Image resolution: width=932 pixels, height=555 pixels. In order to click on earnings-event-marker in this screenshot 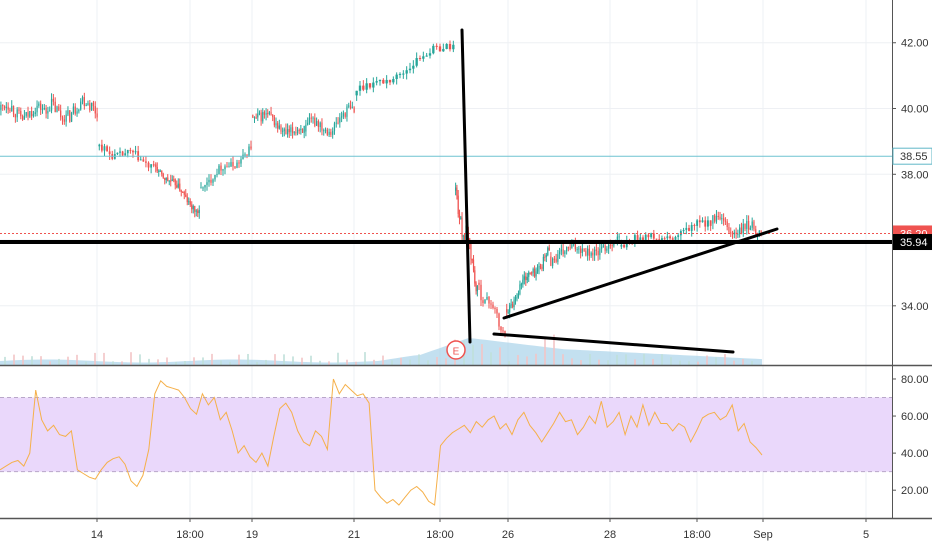, I will do `click(456, 350)`.